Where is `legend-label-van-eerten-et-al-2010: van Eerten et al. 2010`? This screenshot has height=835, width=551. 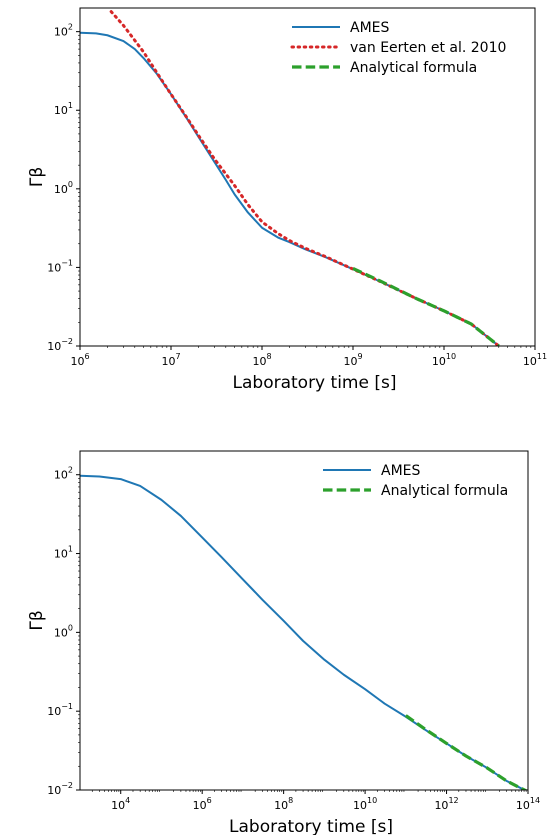
legend-label-van-eerten-et-al-2010: van Eerten et al. 2010 is located at coordinates (428, 48).